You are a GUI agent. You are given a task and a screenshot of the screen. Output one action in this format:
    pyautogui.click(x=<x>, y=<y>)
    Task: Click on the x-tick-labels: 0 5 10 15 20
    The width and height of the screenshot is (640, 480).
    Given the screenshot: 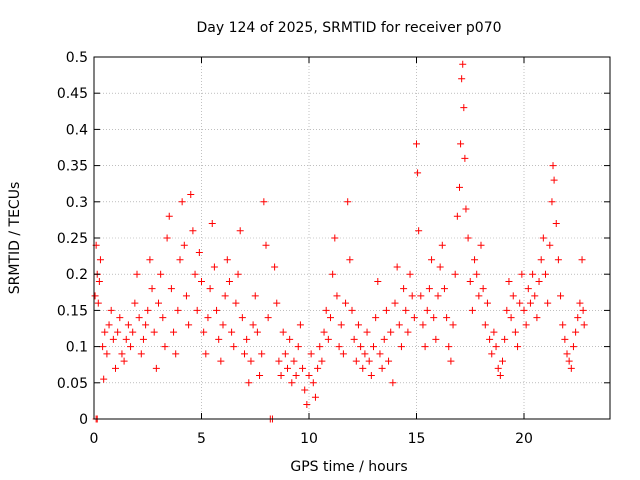 What is the action you would take?
    pyautogui.click(x=311, y=439)
    